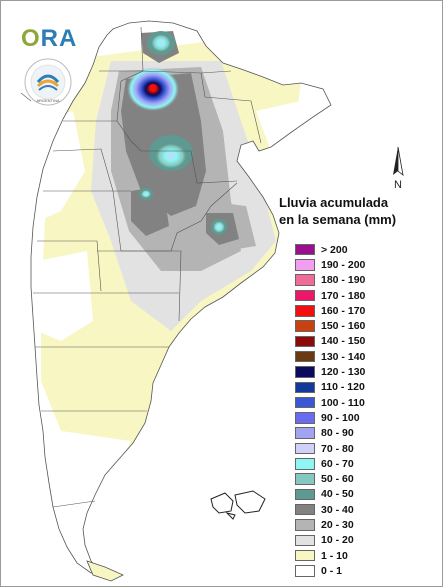 Image resolution: width=443 pixels, height=587 pixels. I want to click on legend-item: 70 - 80, so click(330, 448).